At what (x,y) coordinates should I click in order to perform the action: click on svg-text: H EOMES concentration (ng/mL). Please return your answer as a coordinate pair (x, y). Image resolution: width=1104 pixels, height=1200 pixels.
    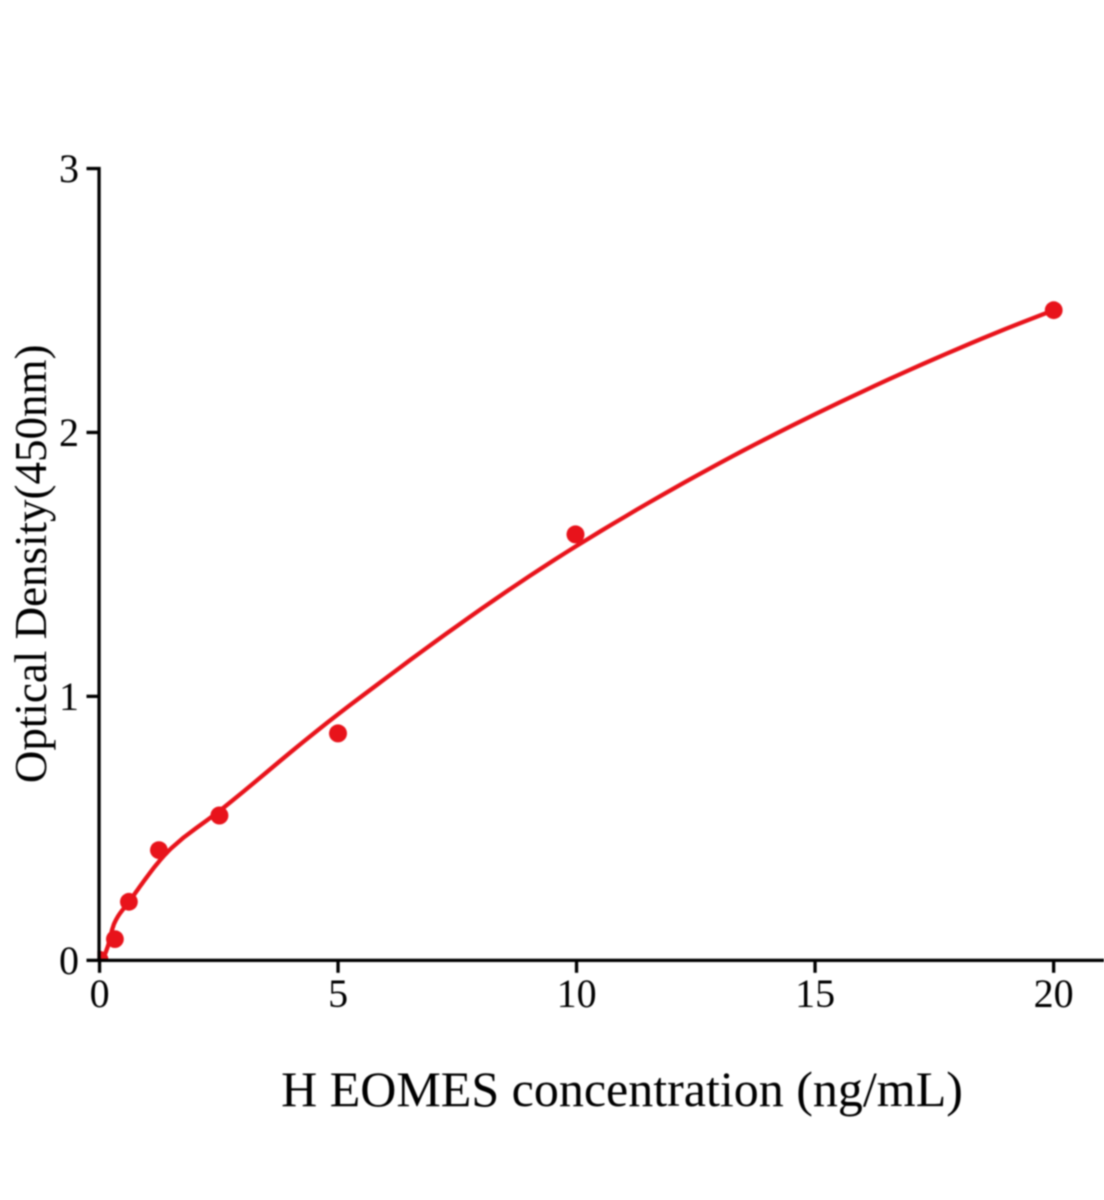
    Looking at the image, I should click on (622, 1089).